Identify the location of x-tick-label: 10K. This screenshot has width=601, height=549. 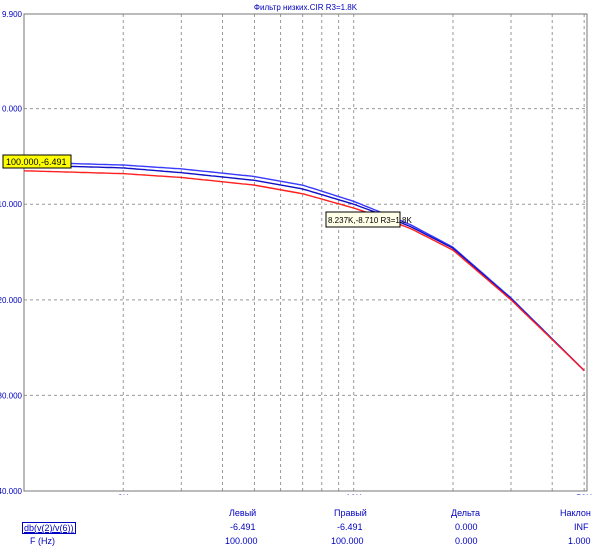
(354, 494).